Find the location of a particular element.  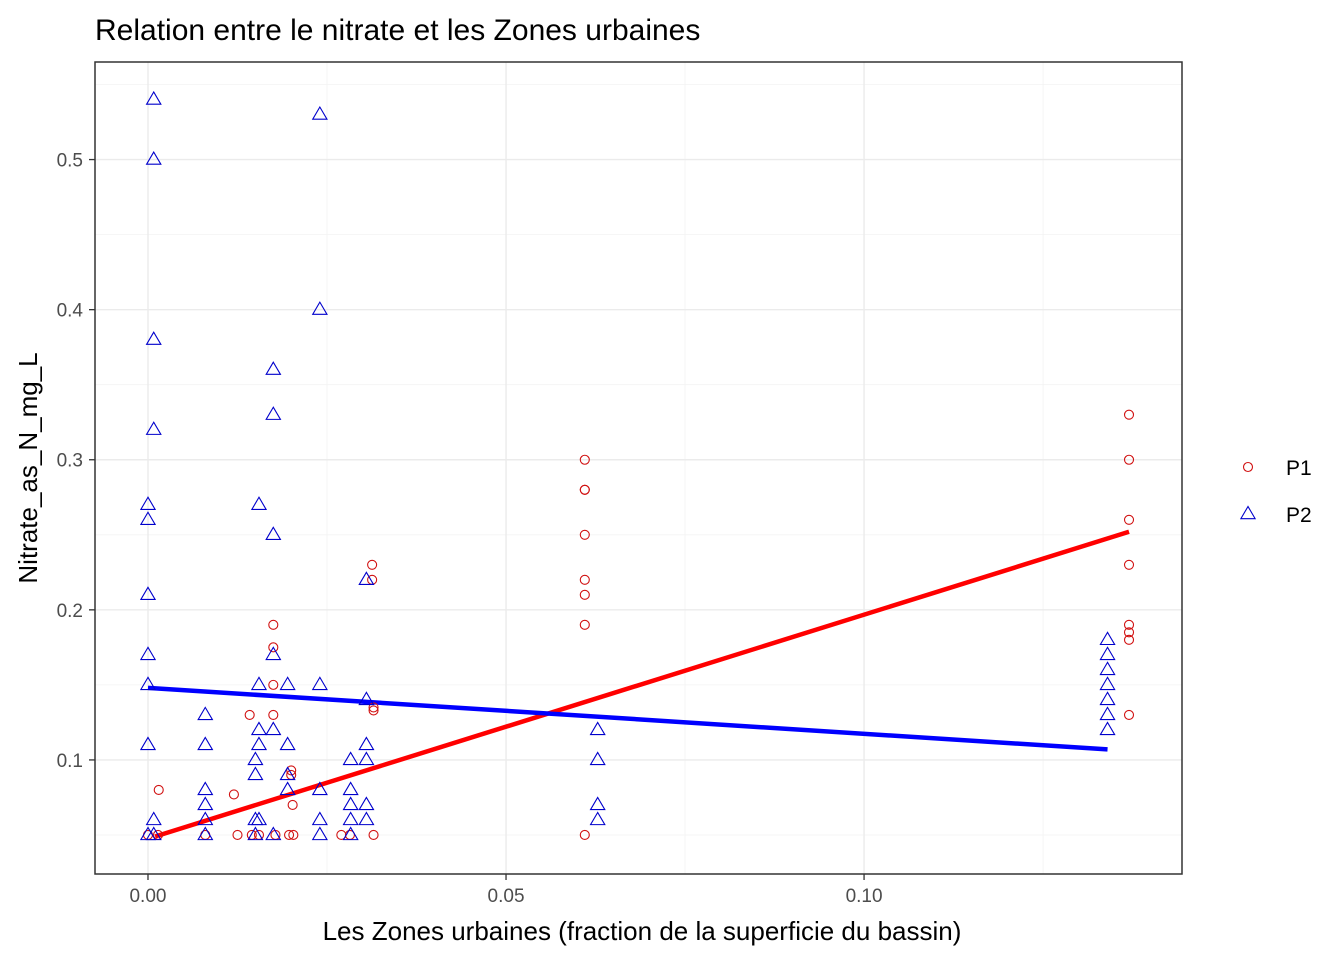

x-axis-ticks: 0.00 0.05 0.10 is located at coordinates (506, 890).